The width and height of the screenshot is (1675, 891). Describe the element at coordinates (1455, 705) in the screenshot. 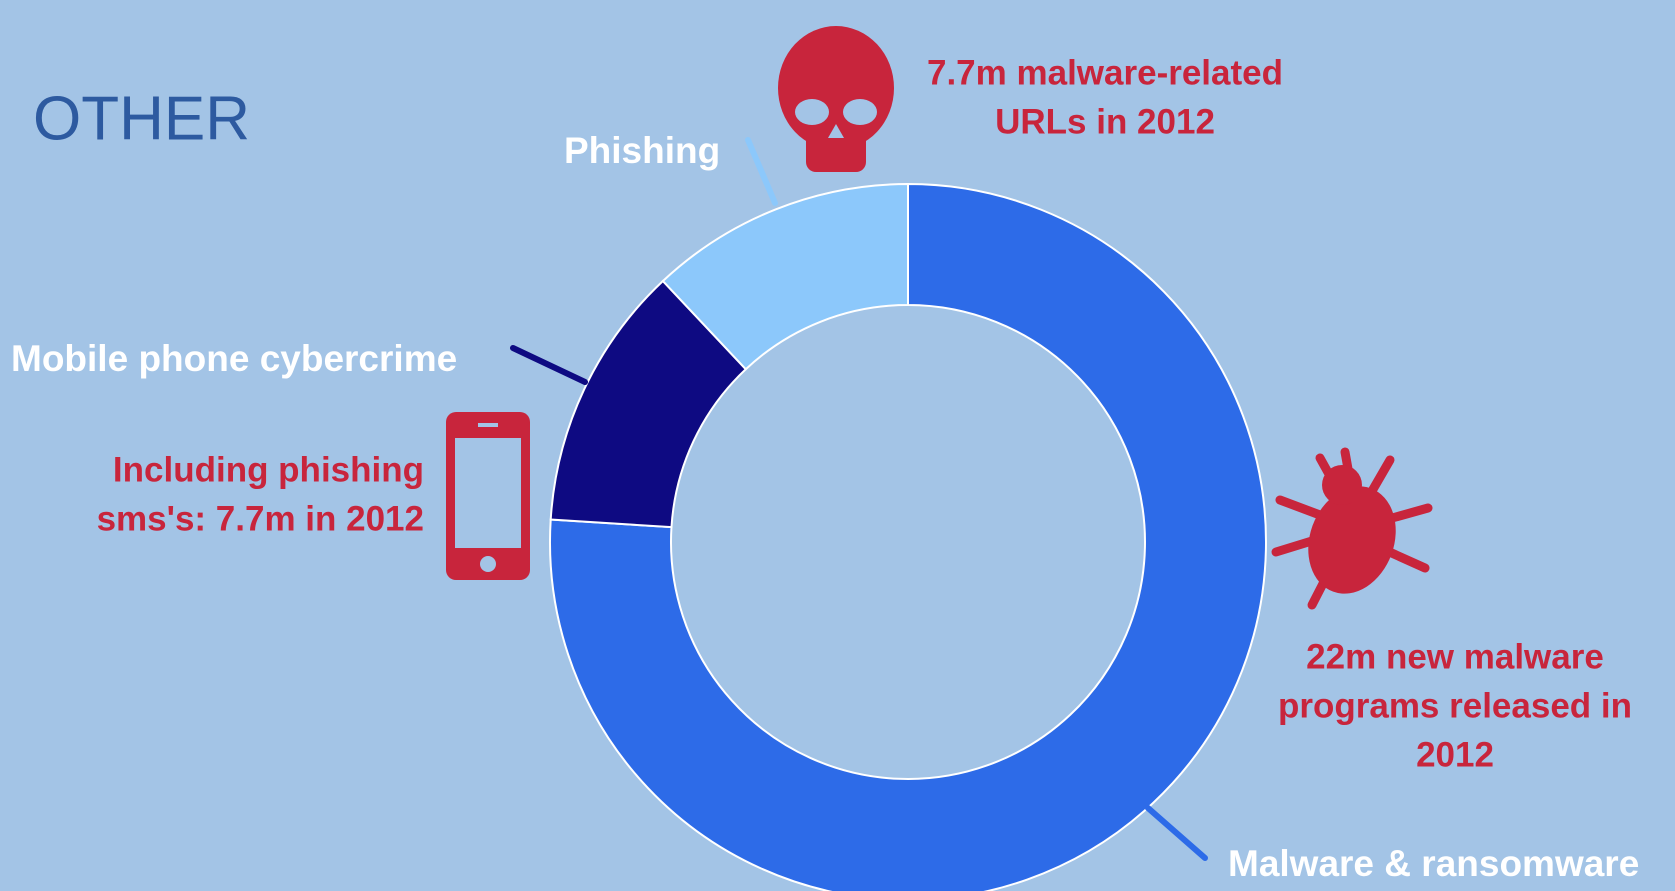

I see `annotation: programs released in` at that location.